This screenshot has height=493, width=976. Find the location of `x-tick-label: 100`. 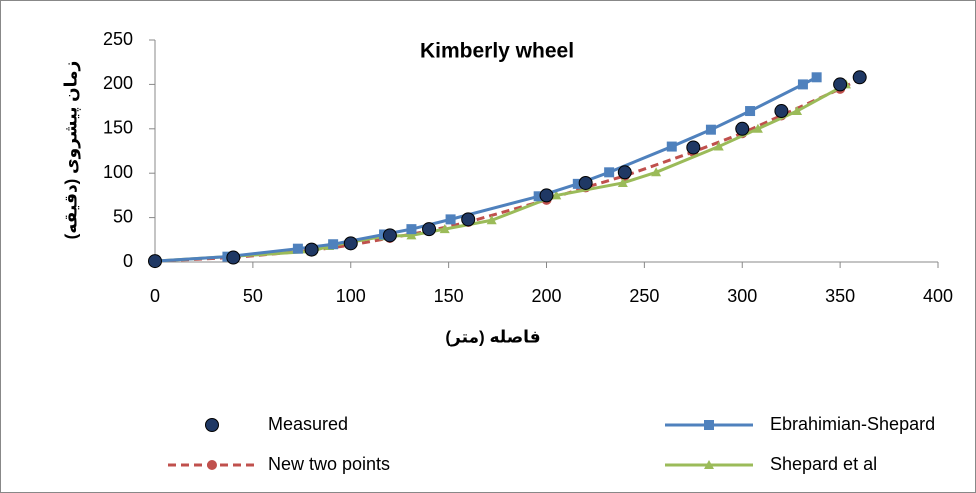

x-tick-label: 100 is located at coordinates (351, 296).